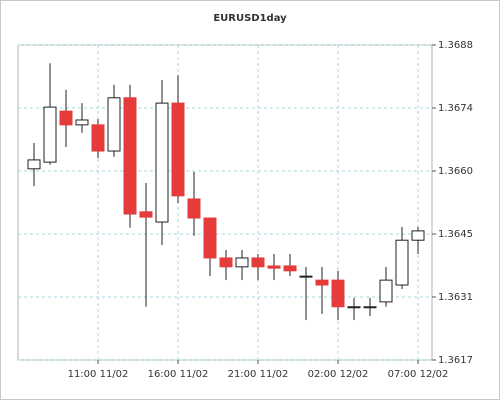 This screenshot has height=400, width=500. Describe the element at coordinates (338, 374) in the screenshot. I see `x-tick-label: 02:00 12/02` at that location.